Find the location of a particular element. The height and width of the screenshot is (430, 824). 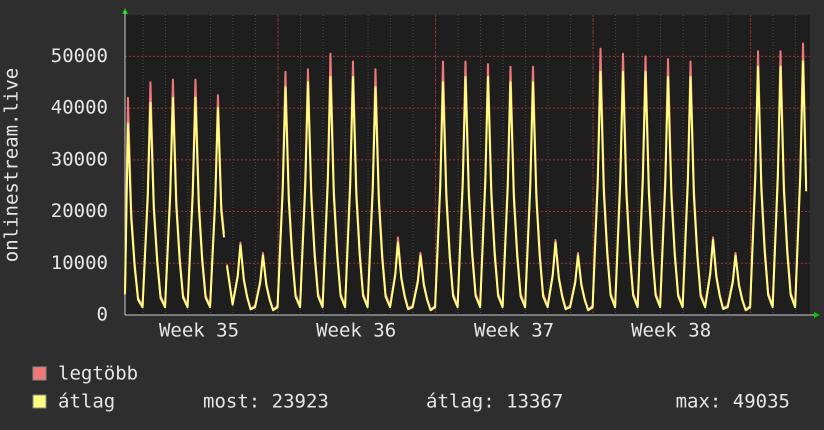

y-axis-label: onlinestream.live is located at coordinates (12, 165).